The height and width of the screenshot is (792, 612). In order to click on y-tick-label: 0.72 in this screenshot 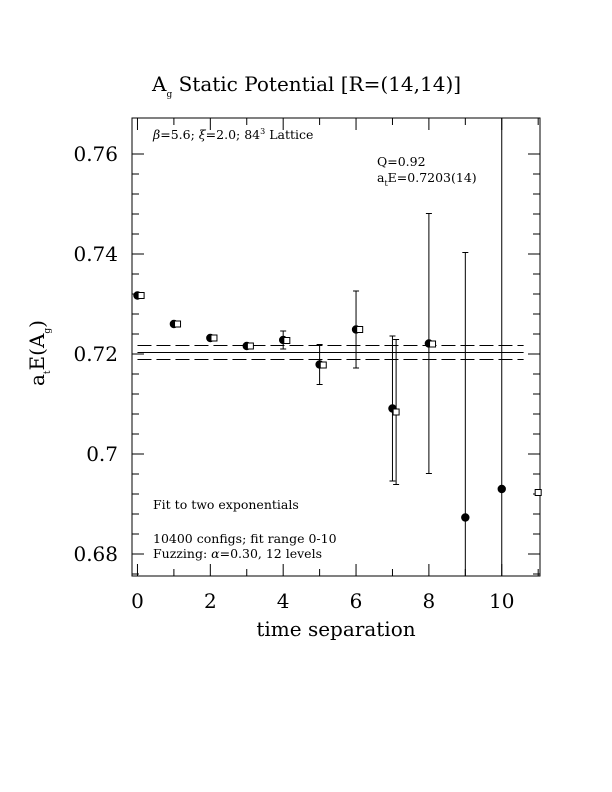, I will do `click(95, 354)`.